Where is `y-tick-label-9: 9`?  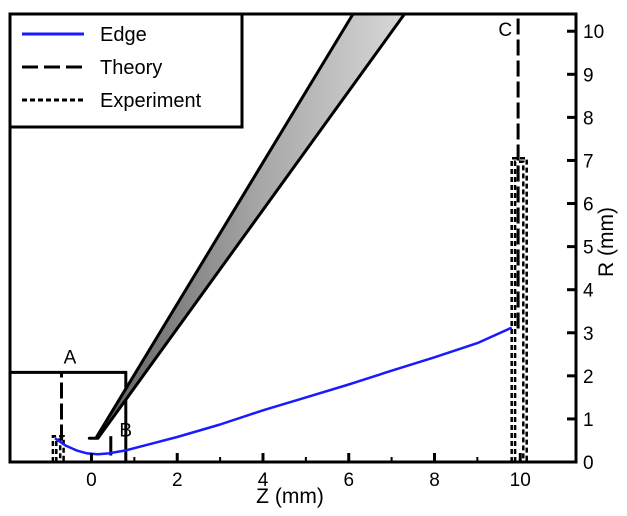
y-tick-label-9: 9 is located at coordinates (588, 75).